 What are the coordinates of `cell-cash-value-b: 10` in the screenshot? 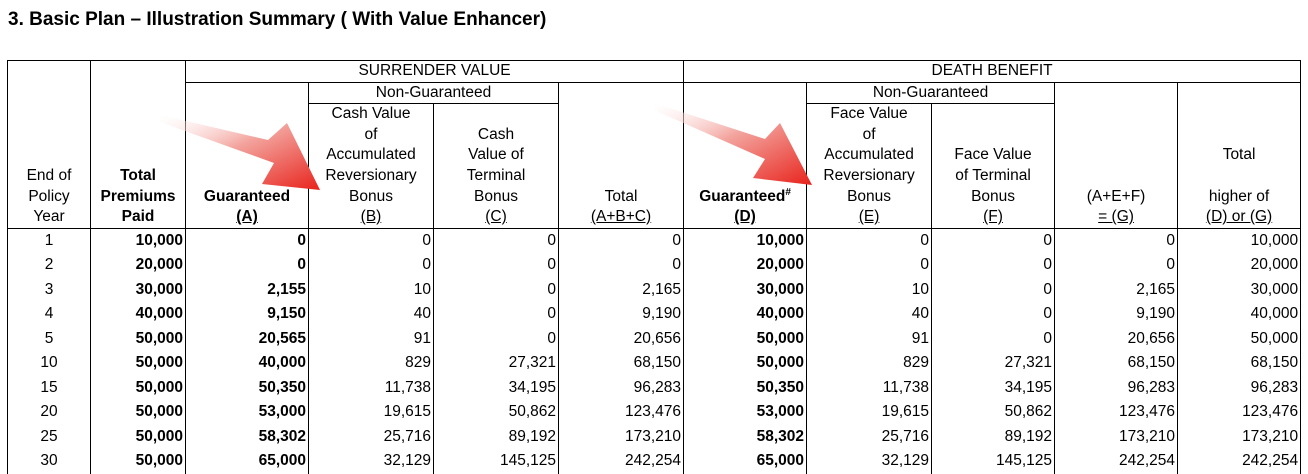 It's located at (371, 290).